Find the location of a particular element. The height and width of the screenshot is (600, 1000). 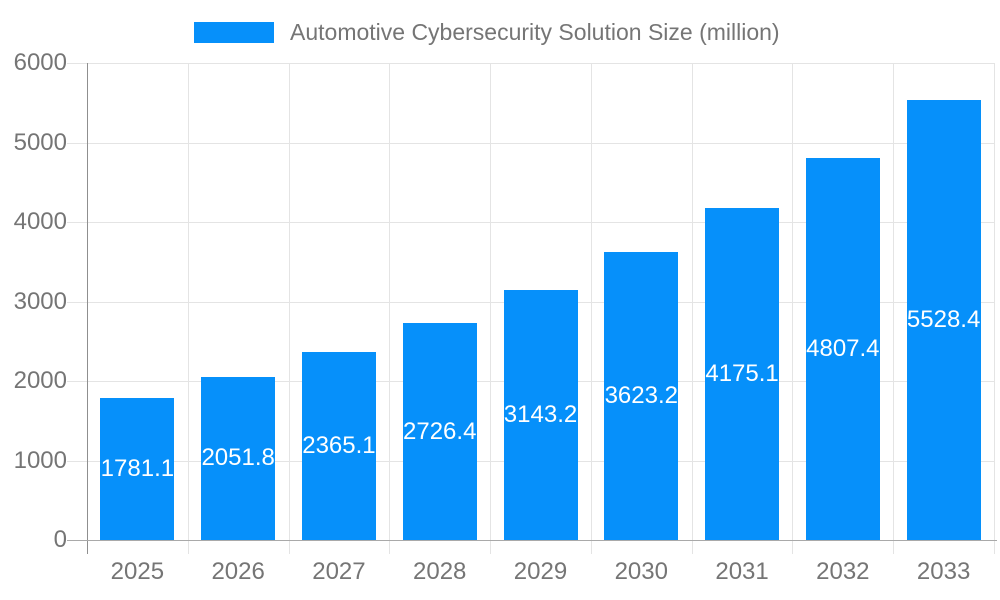

bar-value-label: 2051.8 is located at coordinates (238, 458).